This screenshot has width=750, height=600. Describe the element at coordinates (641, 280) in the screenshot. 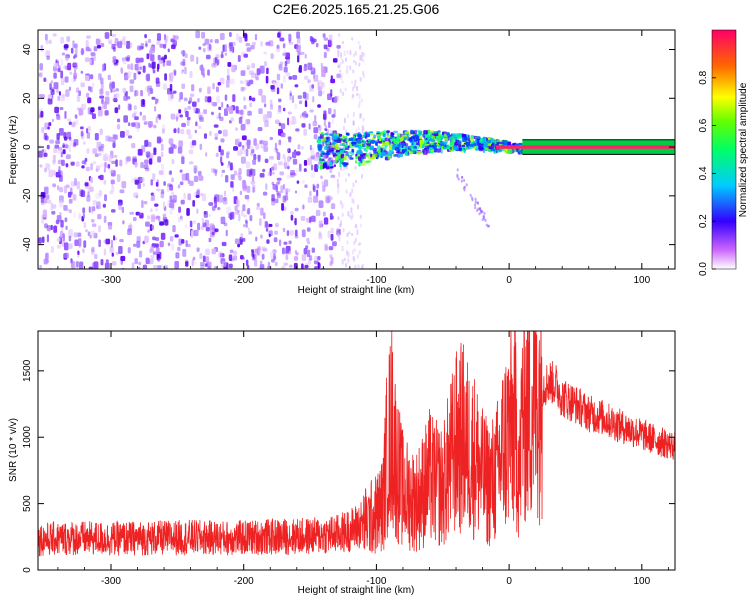

I see `x-tick-label: 100` at that location.